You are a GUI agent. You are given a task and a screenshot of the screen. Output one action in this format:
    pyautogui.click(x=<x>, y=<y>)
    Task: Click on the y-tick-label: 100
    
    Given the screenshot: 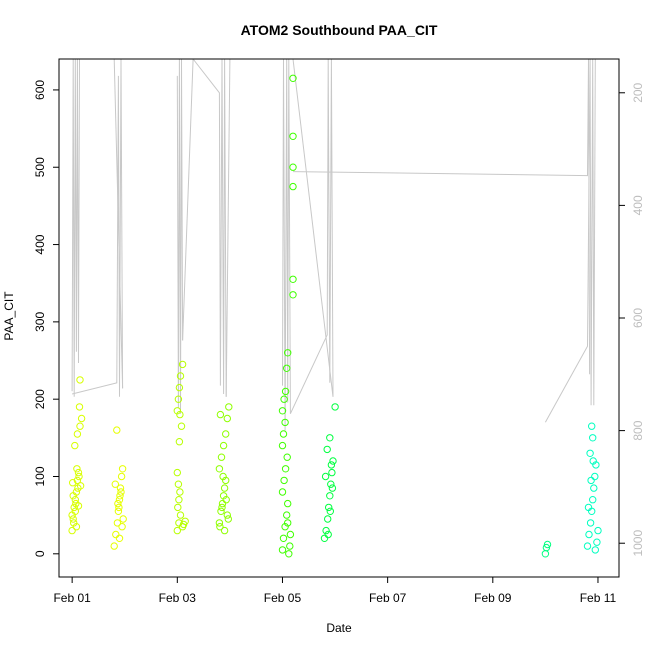 What is the action you would take?
    pyautogui.click(x=40, y=476)
    